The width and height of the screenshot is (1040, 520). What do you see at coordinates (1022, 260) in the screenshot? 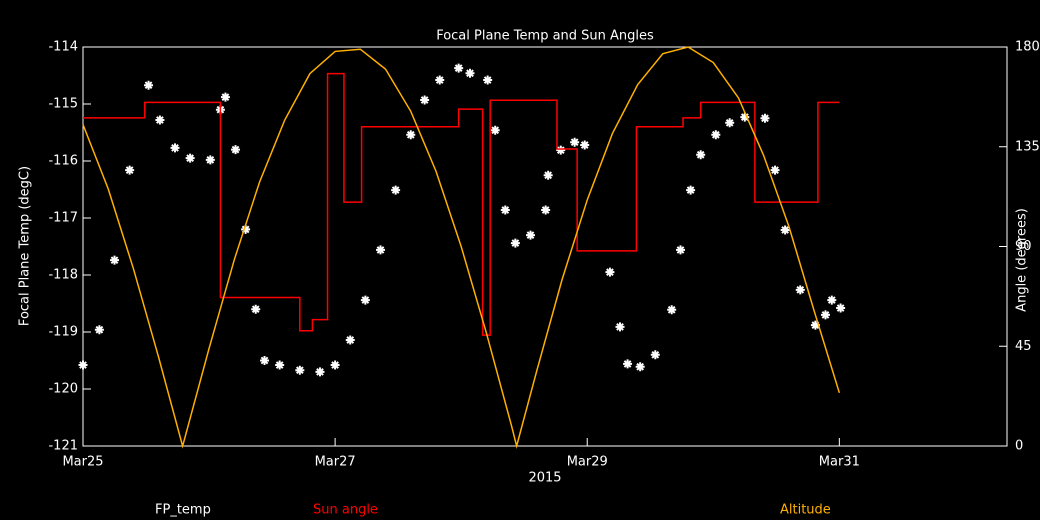
I see `y2-axis-label: Angle (degrees)` at bounding box center [1022, 260].